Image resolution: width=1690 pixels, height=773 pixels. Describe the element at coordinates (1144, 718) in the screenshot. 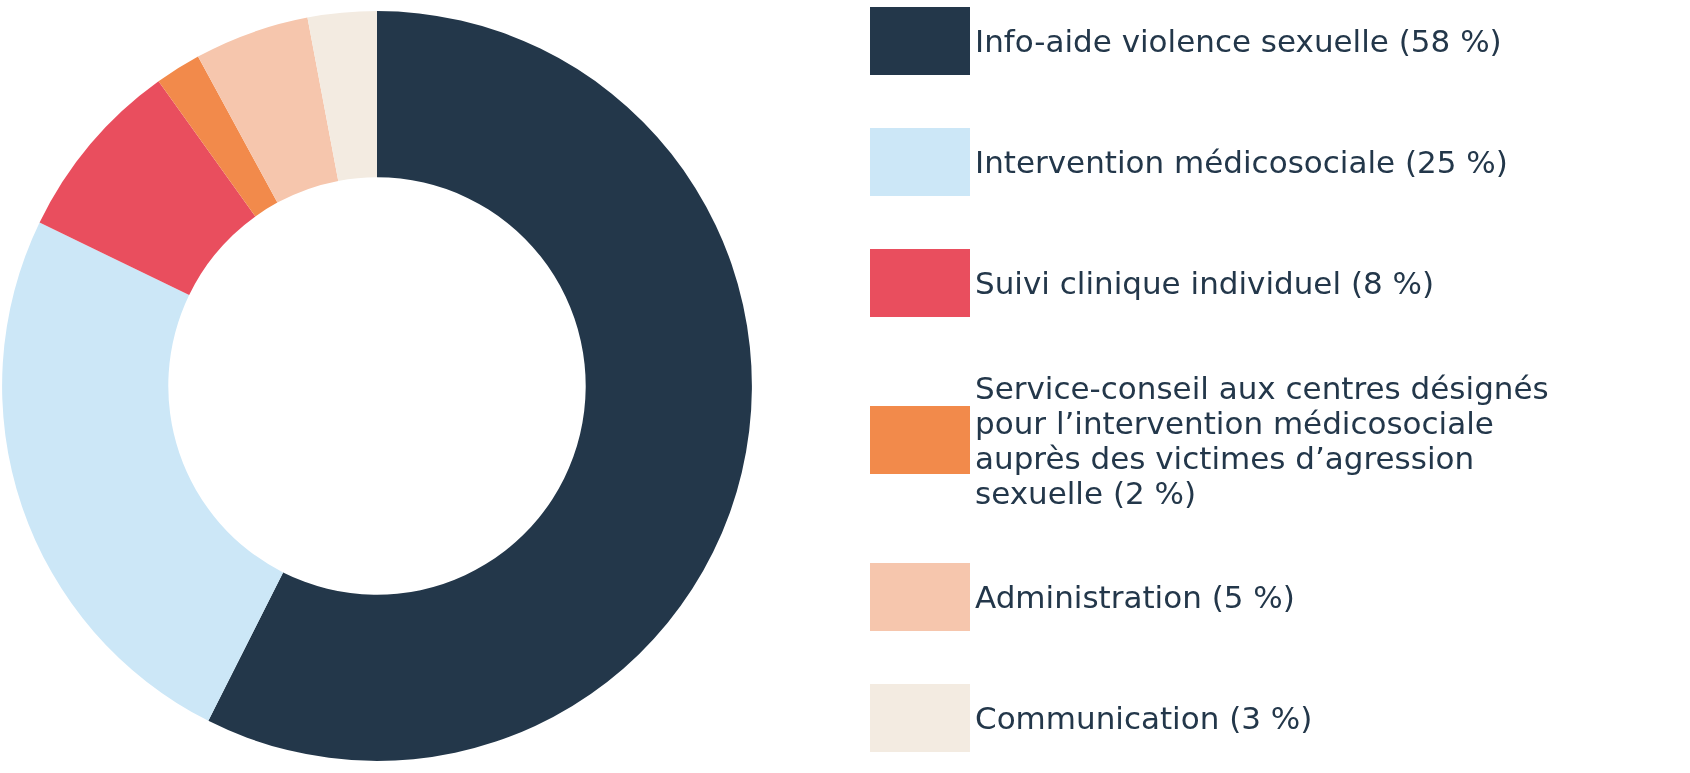

I see `legend-label: Communication (3 %)` at that location.